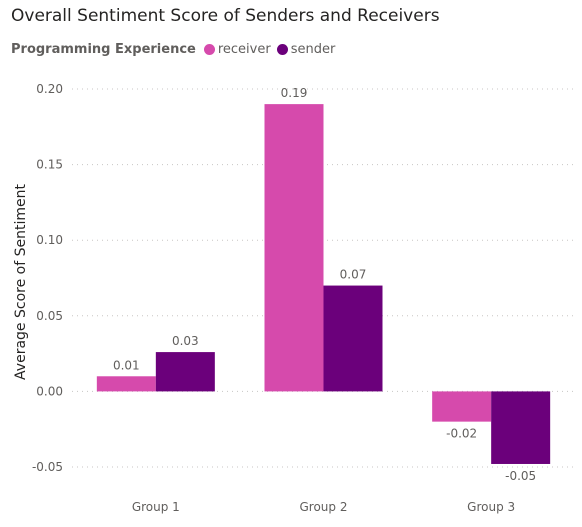 The width and height of the screenshot is (582, 527). What do you see at coordinates (520, 476) in the screenshot?
I see `data-label: -0.05` at bounding box center [520, 476].